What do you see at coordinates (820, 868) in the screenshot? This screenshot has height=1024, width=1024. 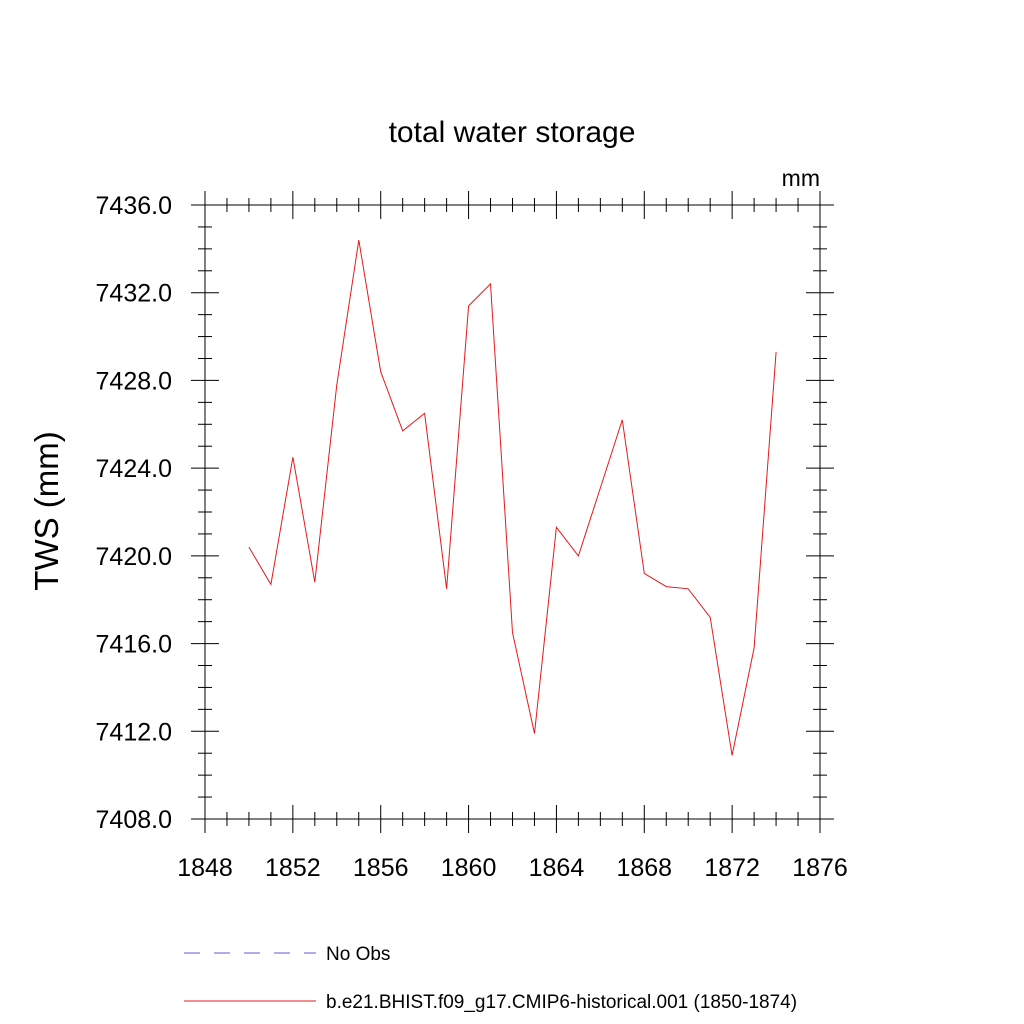 I see `x-tick-label: 1876` at bounding box center [820, 868].